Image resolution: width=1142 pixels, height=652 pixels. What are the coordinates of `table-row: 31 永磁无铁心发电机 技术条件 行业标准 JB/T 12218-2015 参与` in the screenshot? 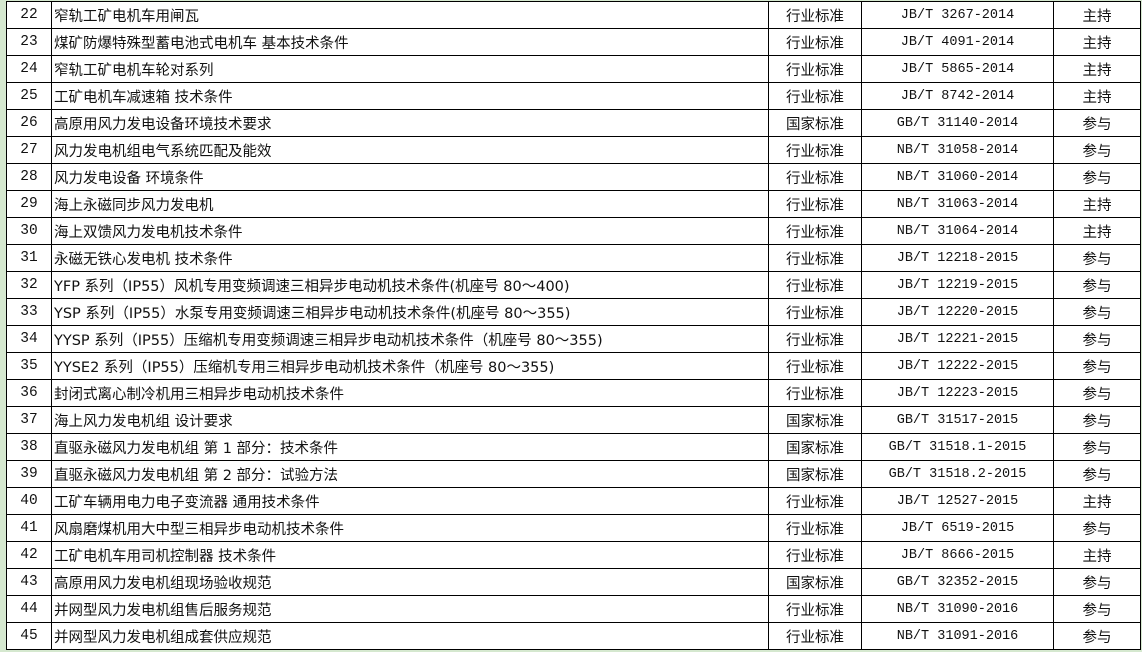 It's located at (573, 258).